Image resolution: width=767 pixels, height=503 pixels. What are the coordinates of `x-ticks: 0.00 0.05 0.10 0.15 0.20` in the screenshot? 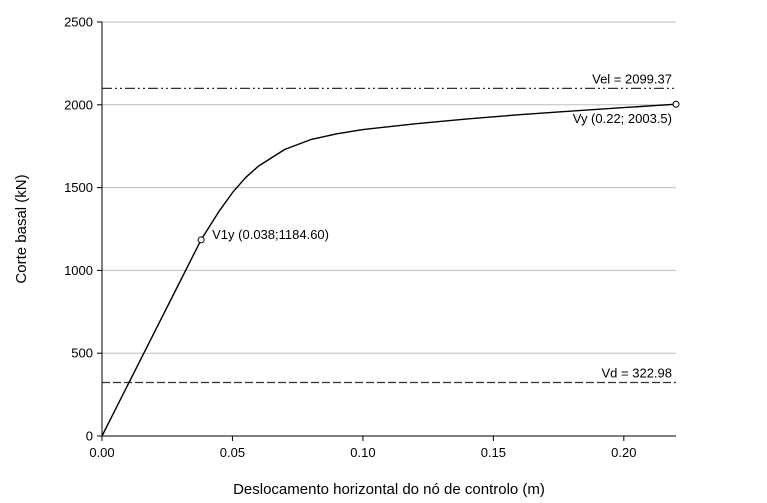 It's located at (362, 448).